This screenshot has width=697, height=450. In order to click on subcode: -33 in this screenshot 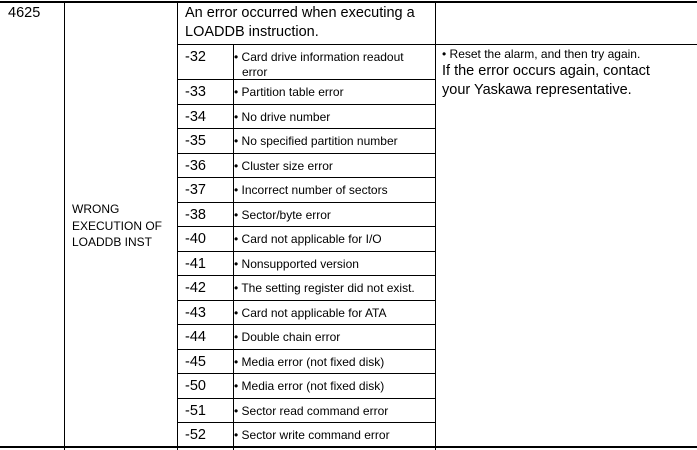, I will do `click(195, 92)`.